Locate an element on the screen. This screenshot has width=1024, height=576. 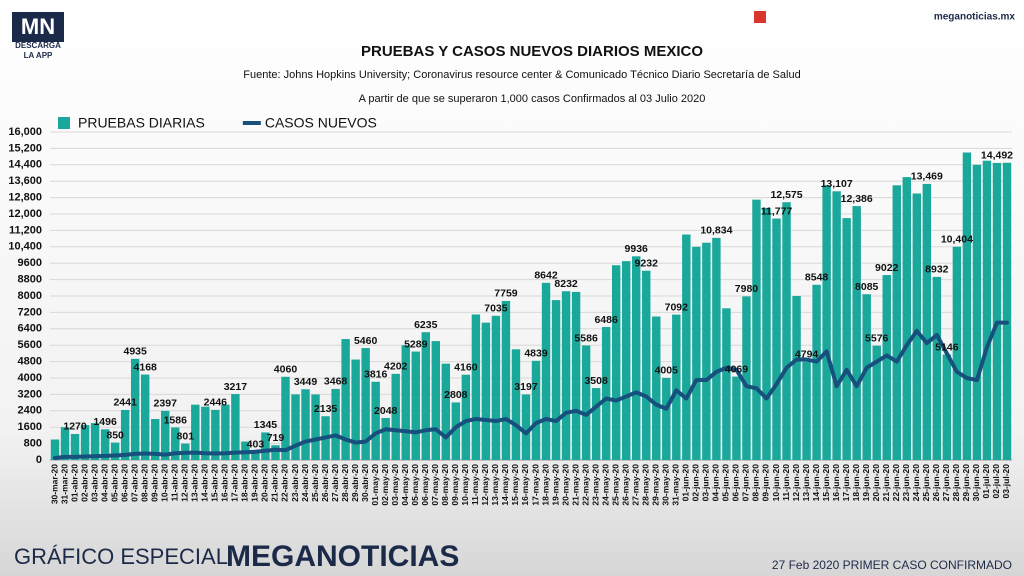
y-tick-label: 12,800 is located at coordinates (25, 198).